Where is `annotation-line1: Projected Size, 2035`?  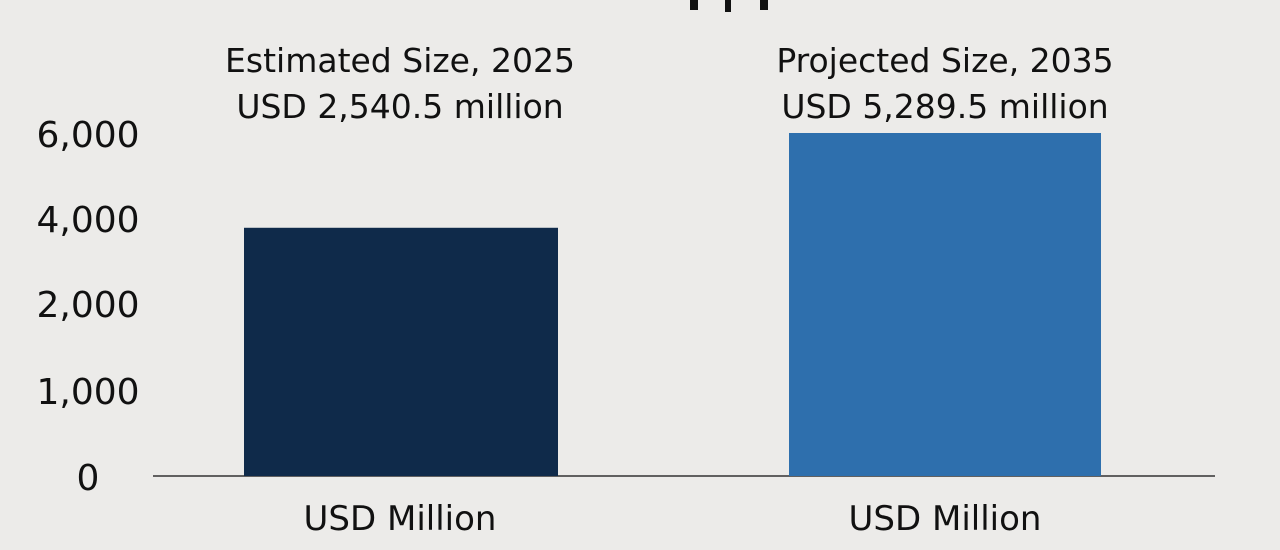 annotation-line1: Projected Size, 2035 is located at coordinates (944, 60).